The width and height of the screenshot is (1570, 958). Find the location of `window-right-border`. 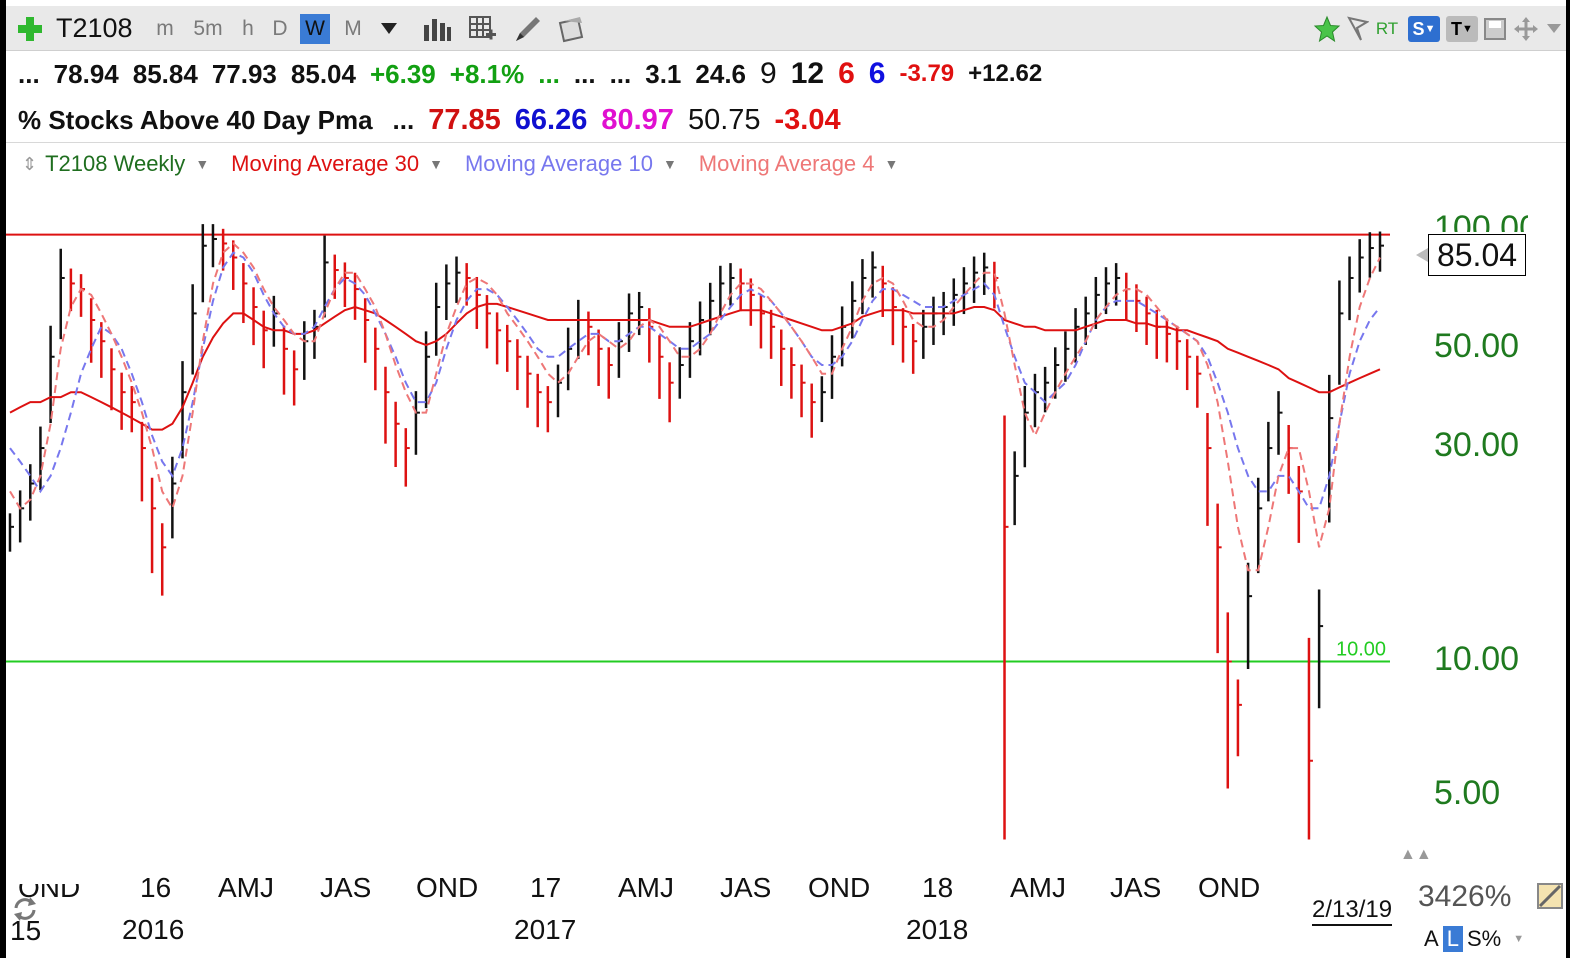

window-right-border is located at coordinates (1568, 479).